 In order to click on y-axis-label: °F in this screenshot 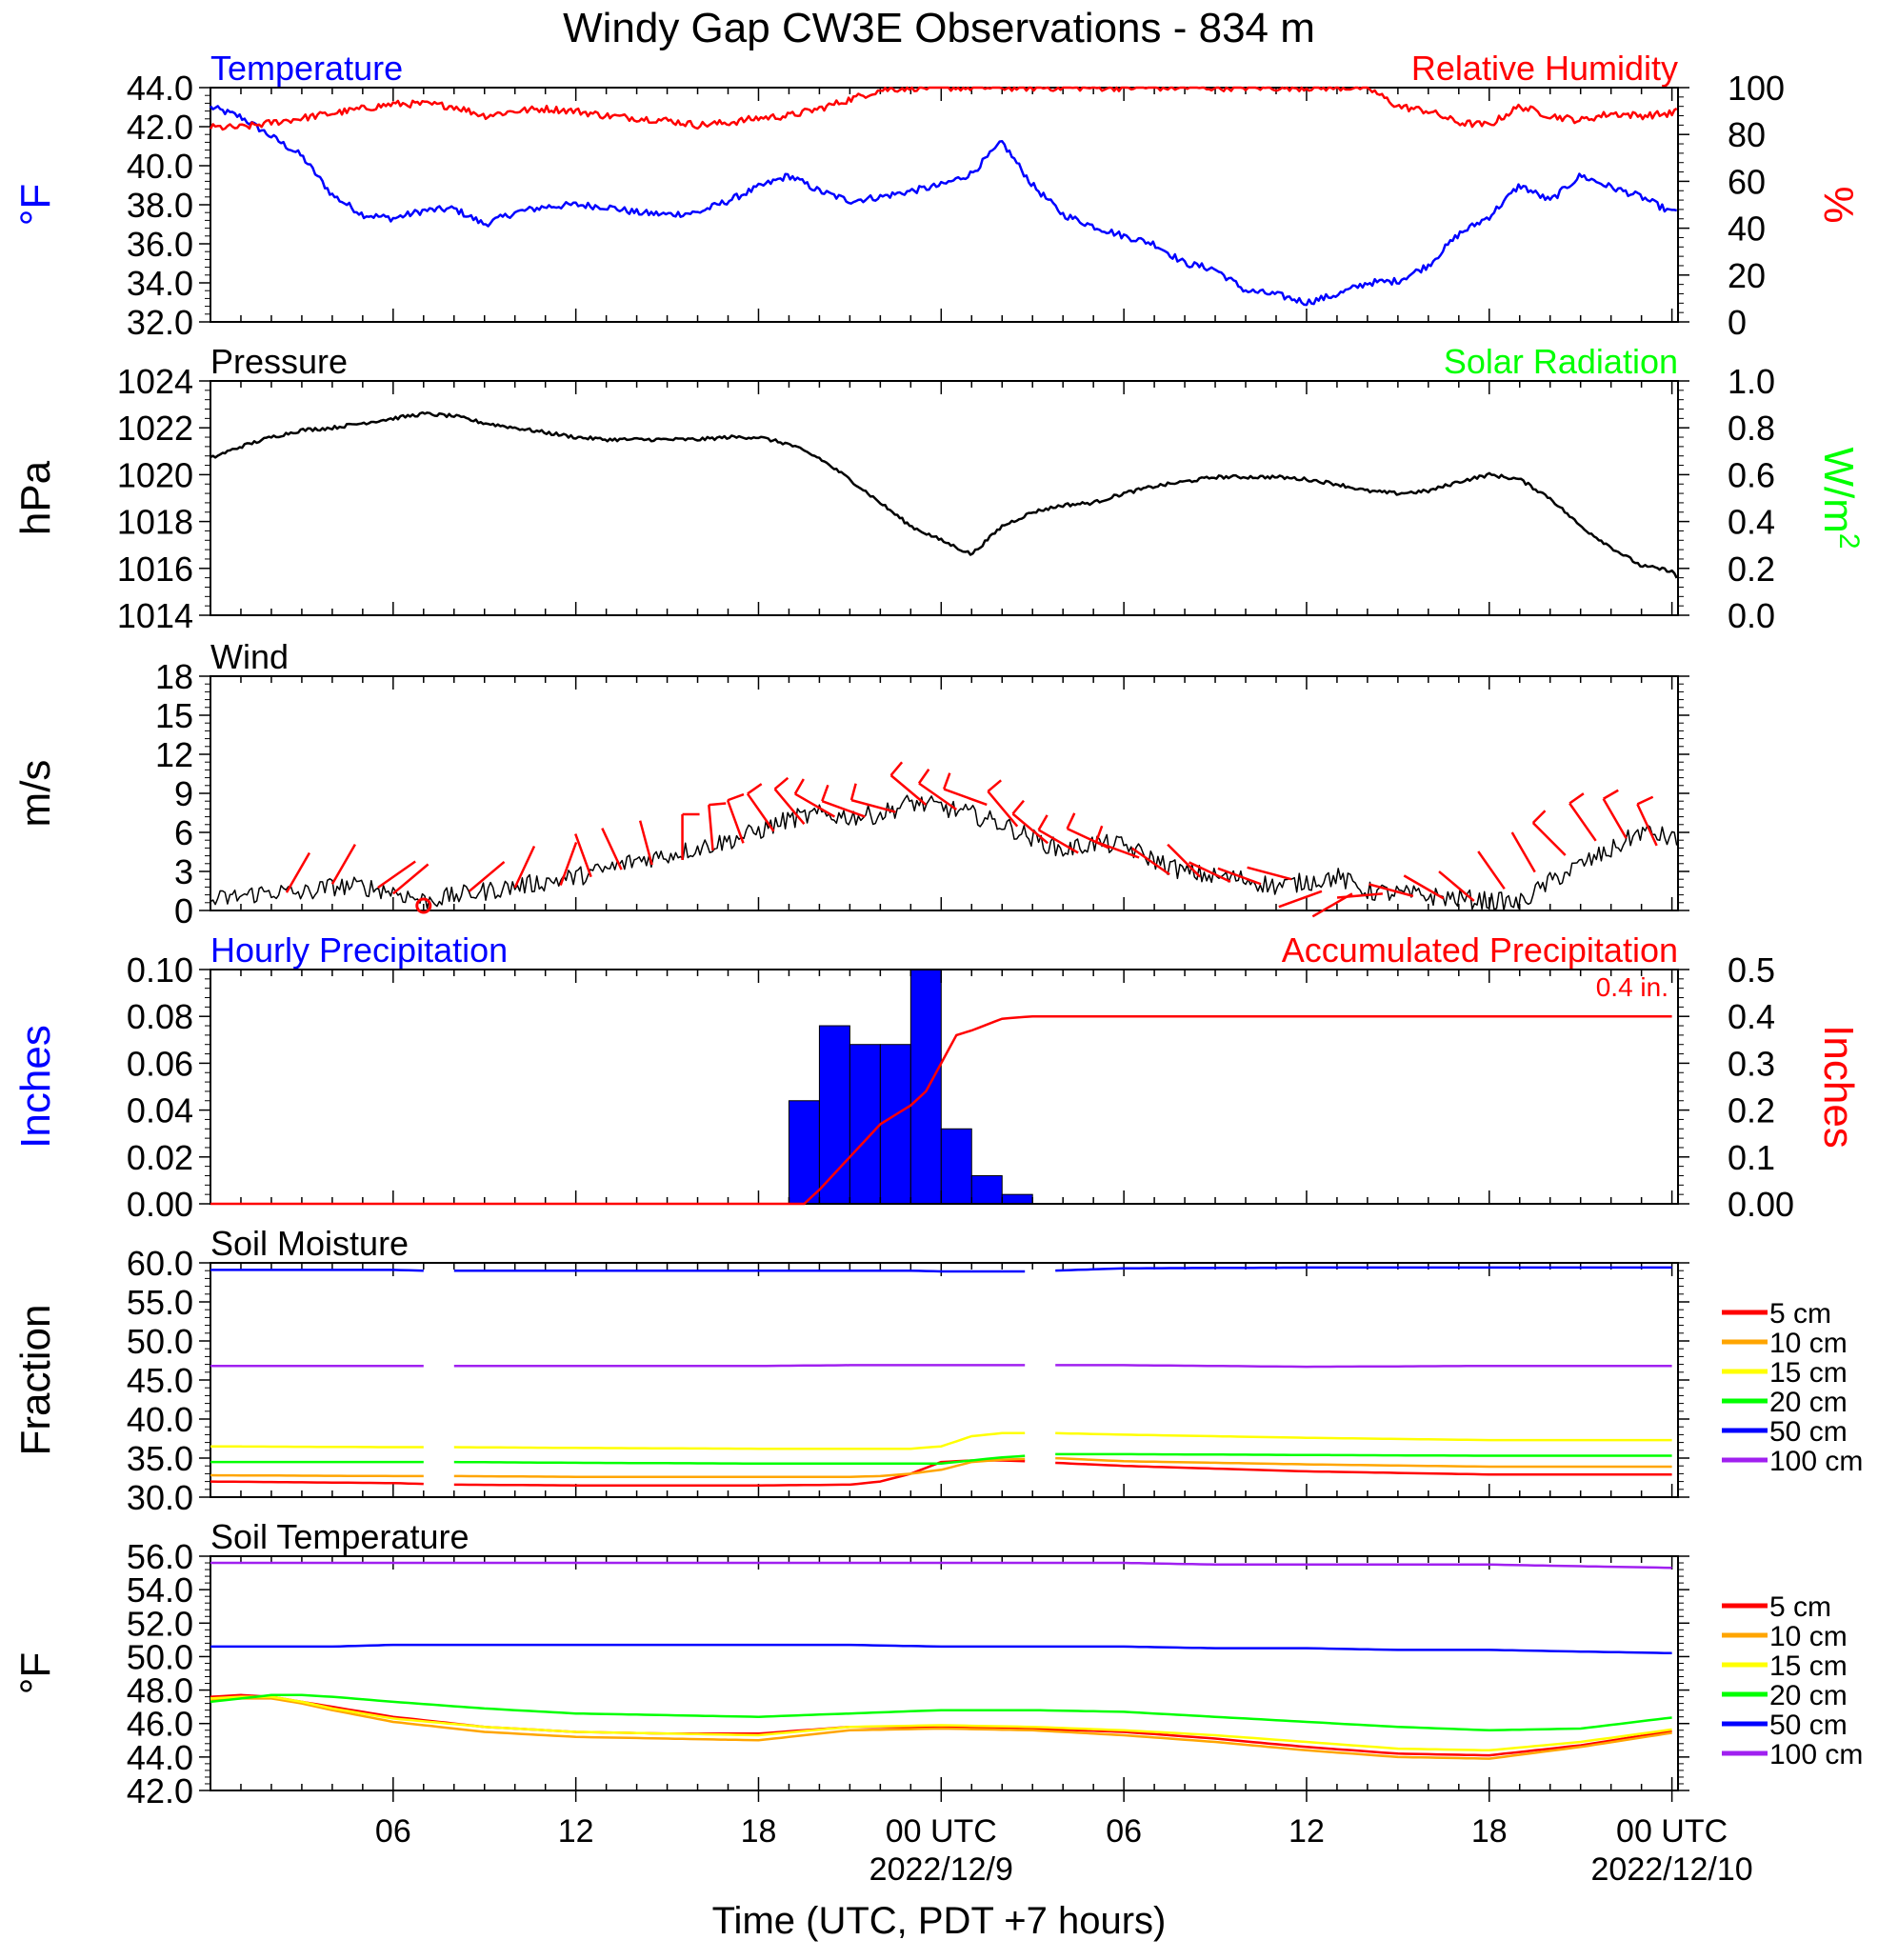, I will do `click(35, 1673)`.